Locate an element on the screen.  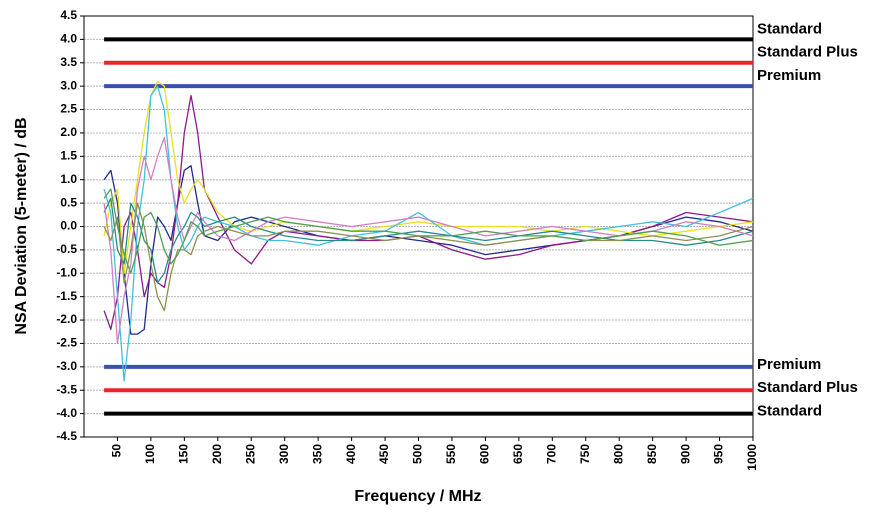
x-tick-label: 250 is located at coordinates (250, 454).